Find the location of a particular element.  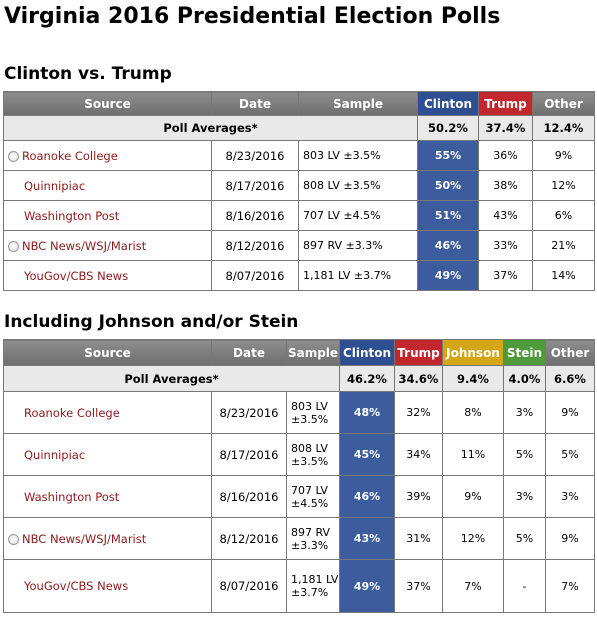

value-other: 14% is located at coordinates (563, 275).